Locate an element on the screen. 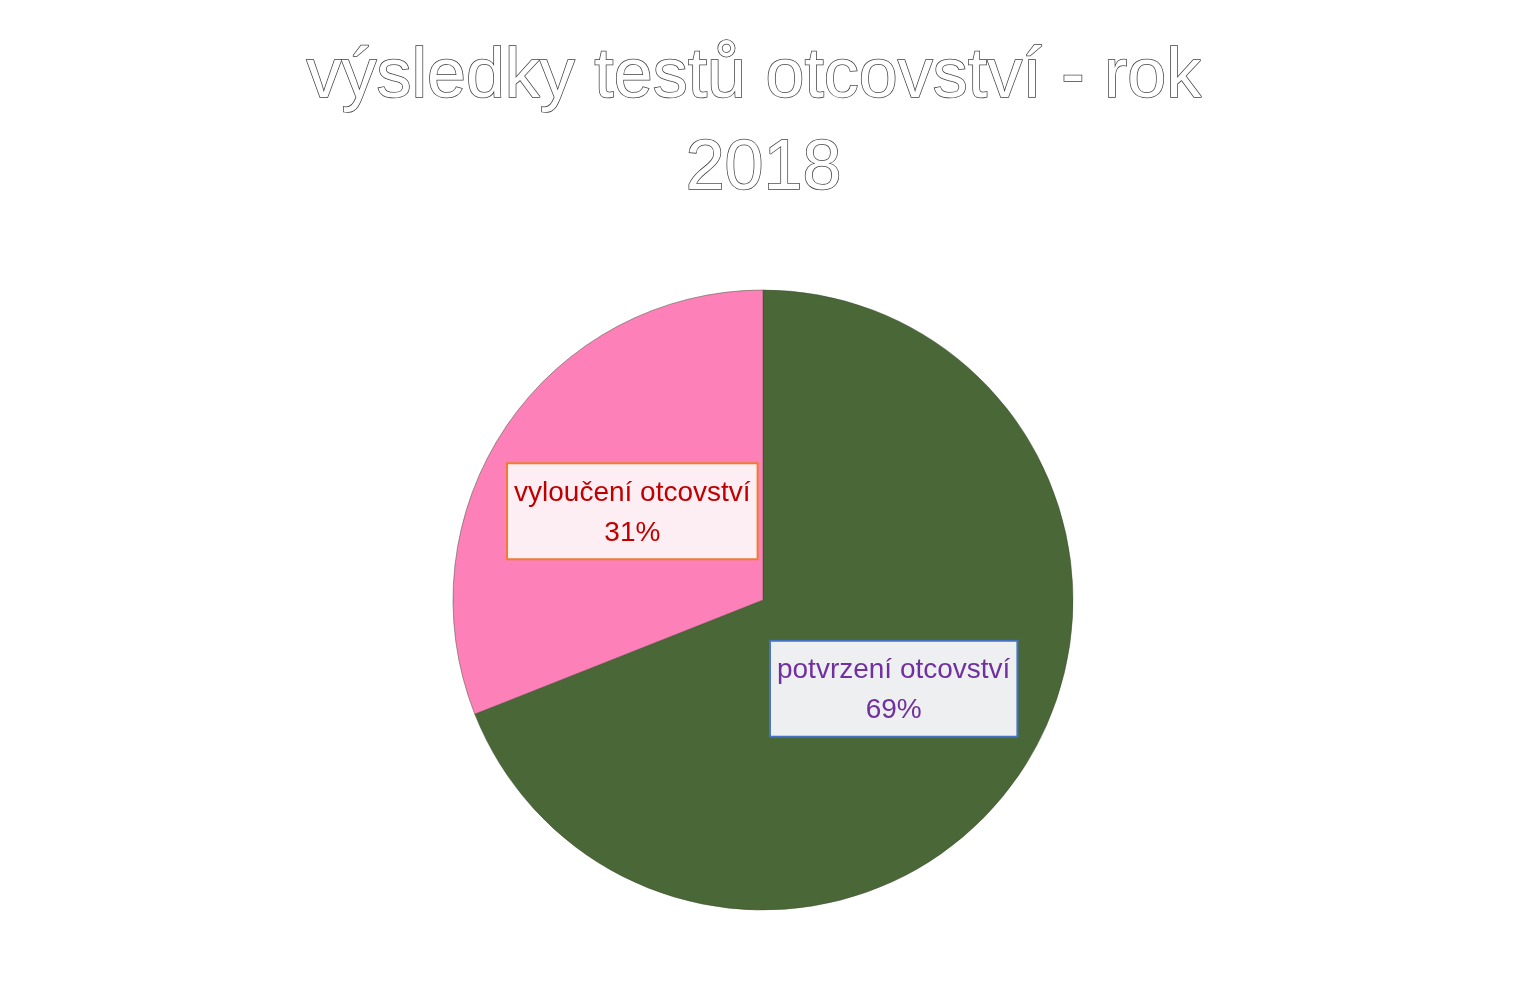 This screenshot has height=987, width=1527. chart-title: výsledky testů otcovství - rok 2018 is located at coordinates (763, 119).